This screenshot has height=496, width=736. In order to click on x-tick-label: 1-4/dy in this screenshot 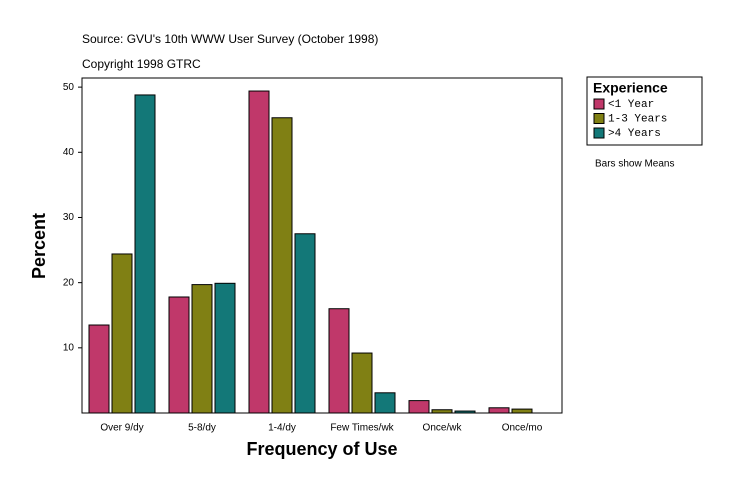, I will do `click(282, 428)`.